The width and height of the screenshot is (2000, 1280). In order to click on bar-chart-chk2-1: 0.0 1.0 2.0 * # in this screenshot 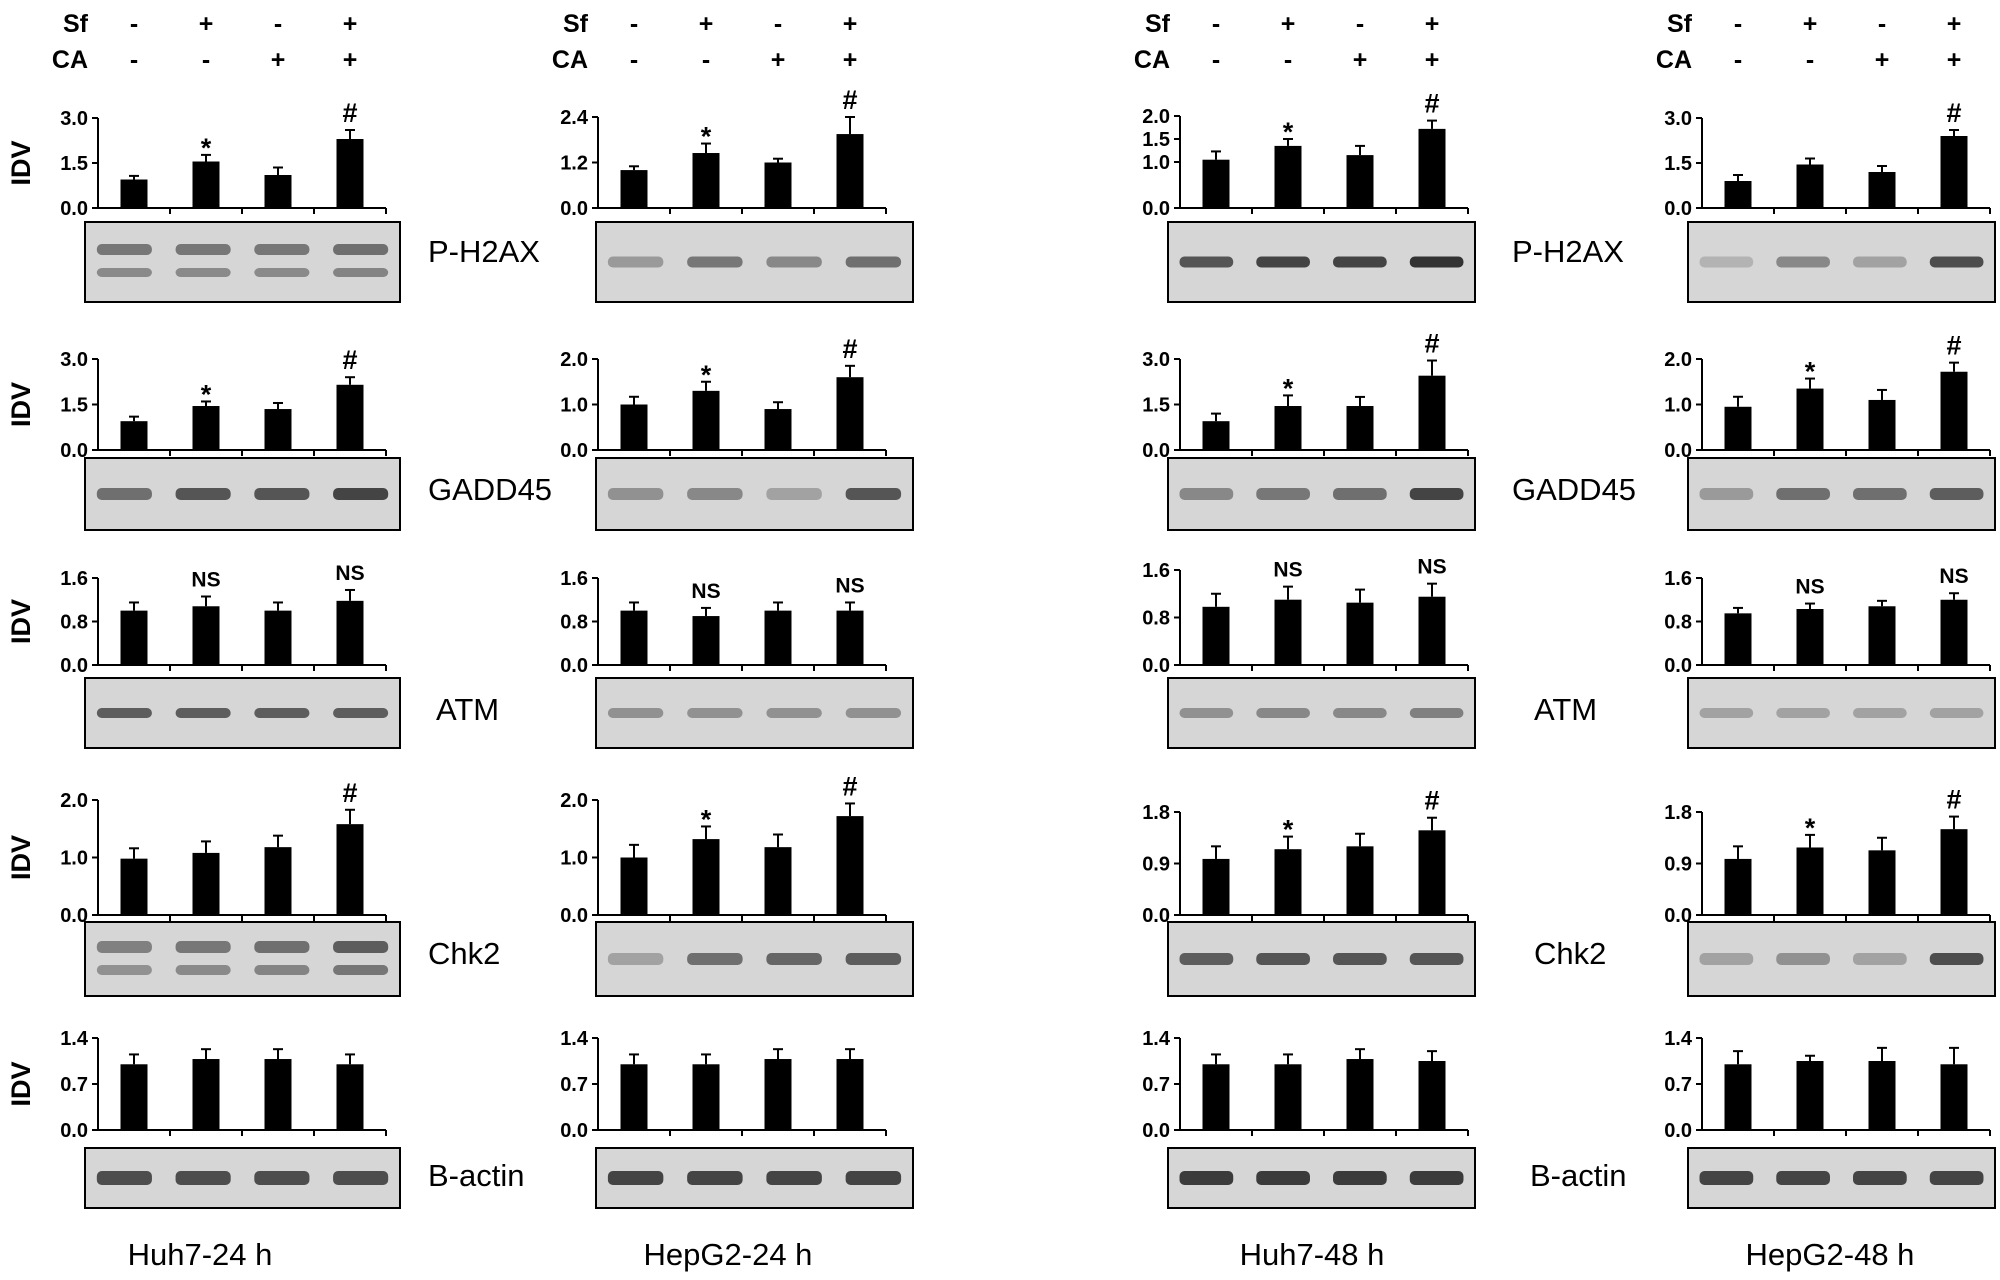, I will do `click(737, 884)`.